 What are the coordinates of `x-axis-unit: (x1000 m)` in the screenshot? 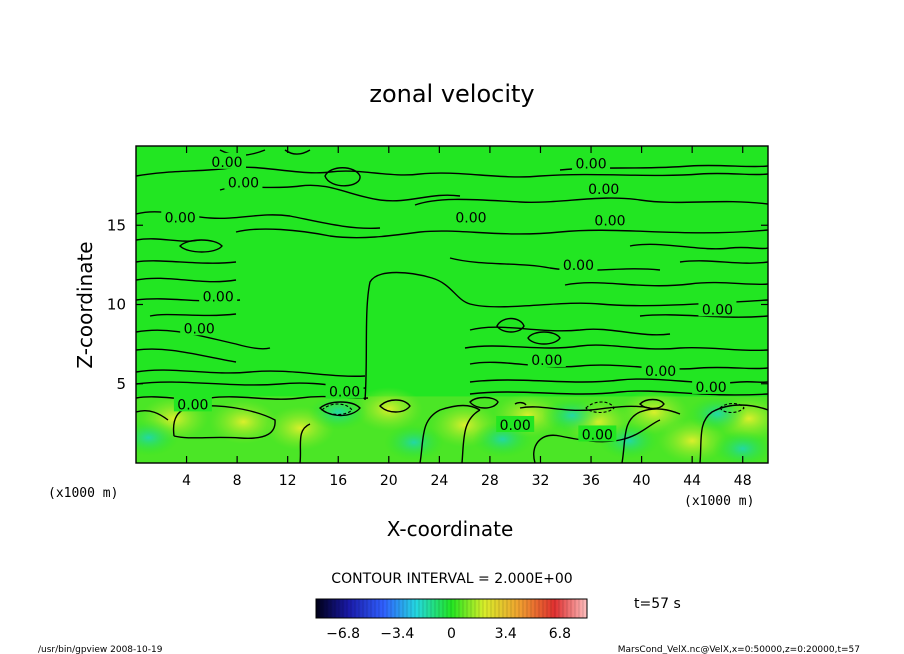 It's located at (719, 501).